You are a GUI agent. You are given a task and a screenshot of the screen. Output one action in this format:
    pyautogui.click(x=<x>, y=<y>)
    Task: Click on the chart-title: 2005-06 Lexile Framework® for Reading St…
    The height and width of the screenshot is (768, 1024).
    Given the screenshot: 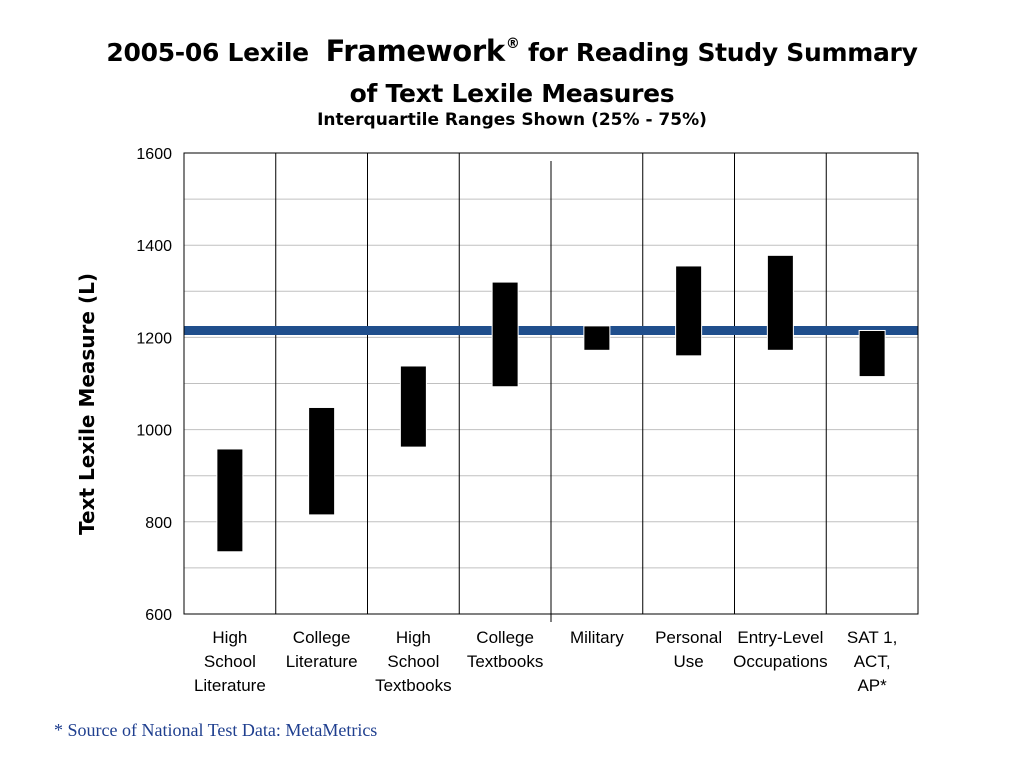 What is the action you would take?
    pyautogui.click(x=512, y=69)
    